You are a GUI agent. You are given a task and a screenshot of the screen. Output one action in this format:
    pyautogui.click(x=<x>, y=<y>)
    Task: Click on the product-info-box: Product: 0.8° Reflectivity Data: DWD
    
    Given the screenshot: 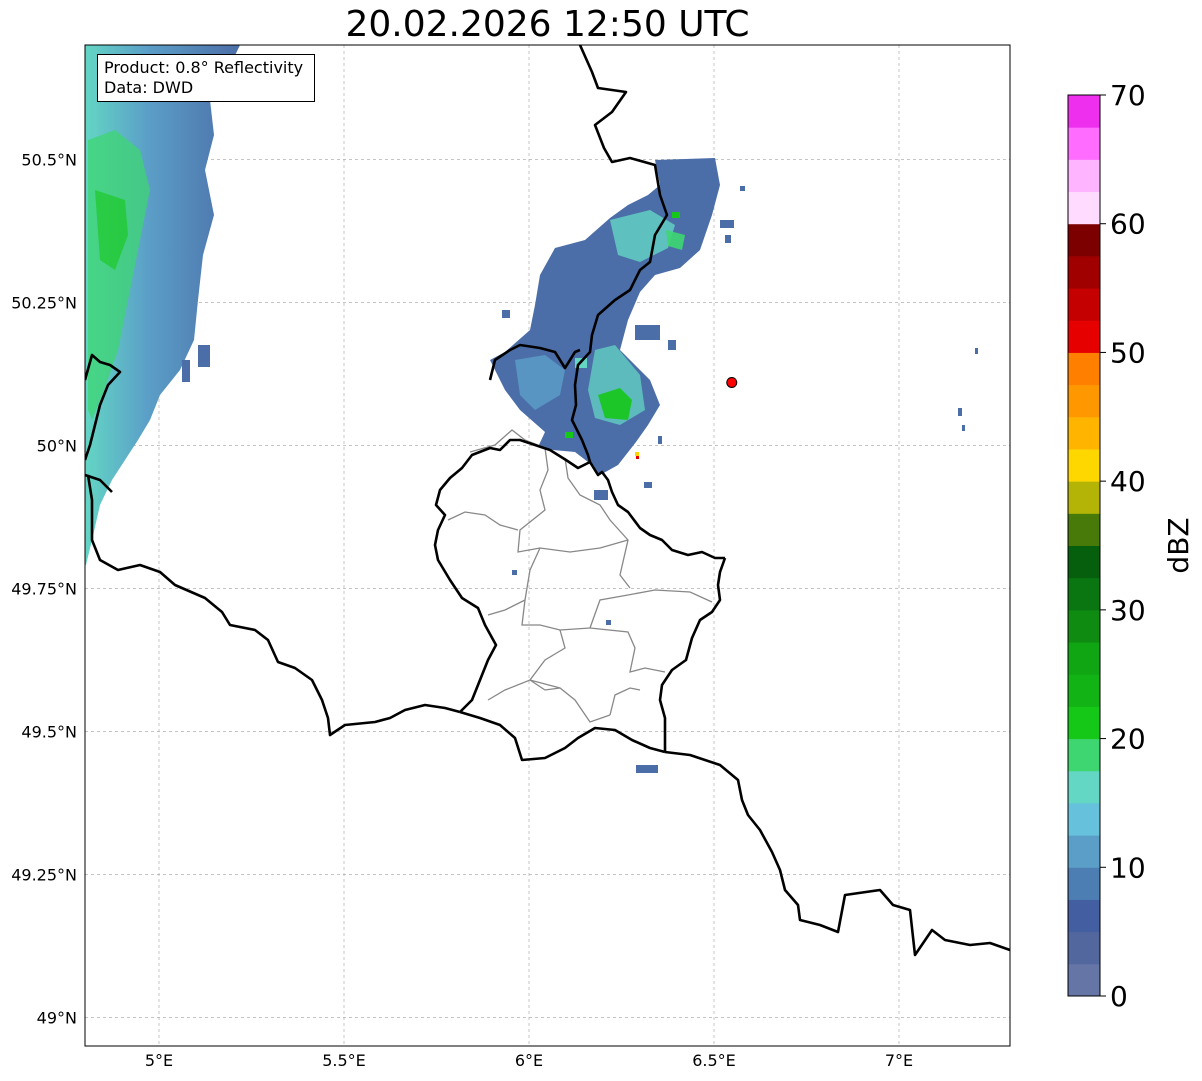 What is the action you would take?
    pyautogui.click(x=206, y=78)
    